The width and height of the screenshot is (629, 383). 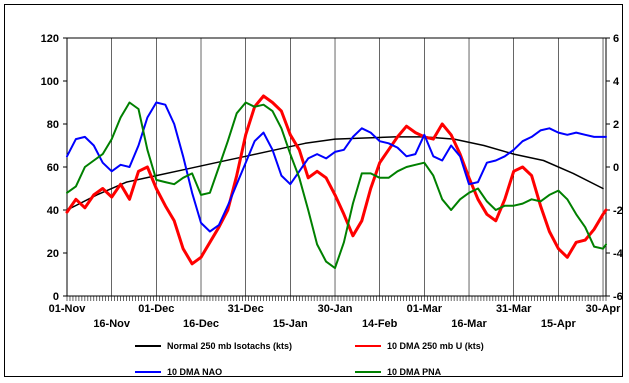 I want to click on x-tick-label: 31-Mar, so click(x=514, y=309).